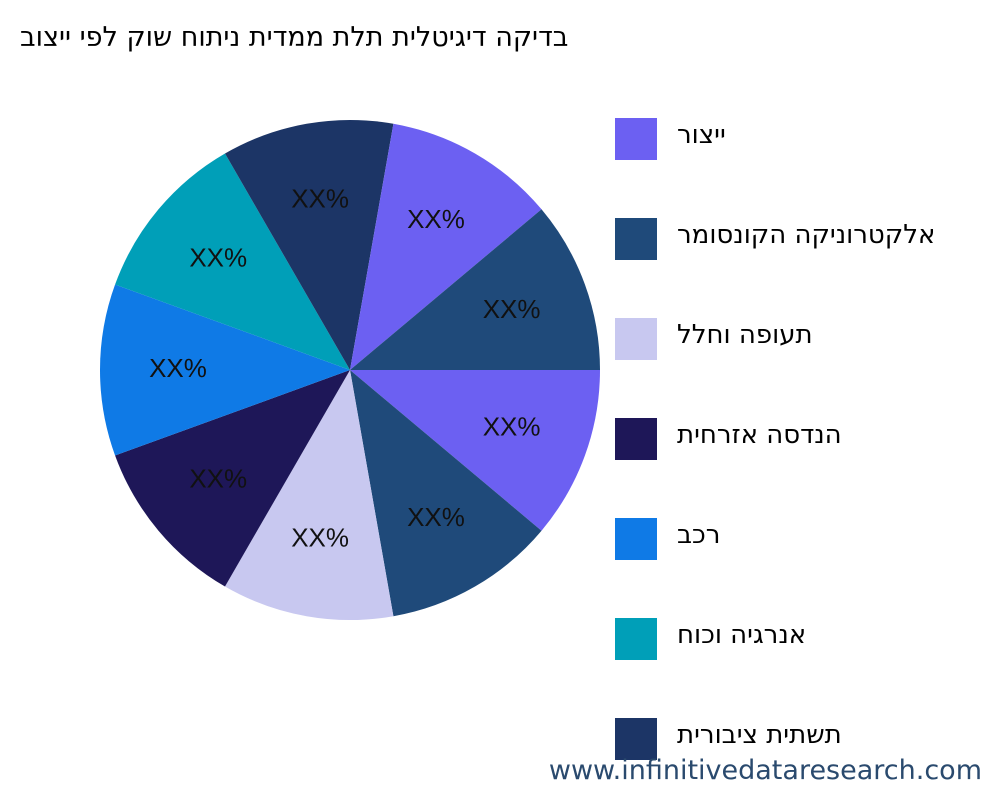  I want to click on legend-item: אנרגיה וכוח, so click(796, 640).